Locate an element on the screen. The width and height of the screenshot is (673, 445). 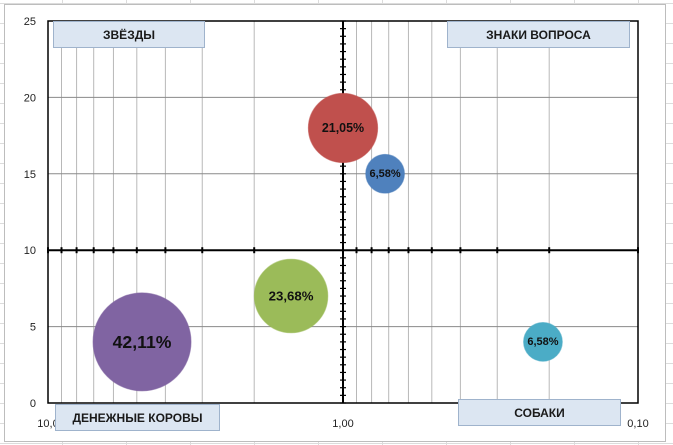
y-tick-5: 5 is located at coordinates (33, 328).